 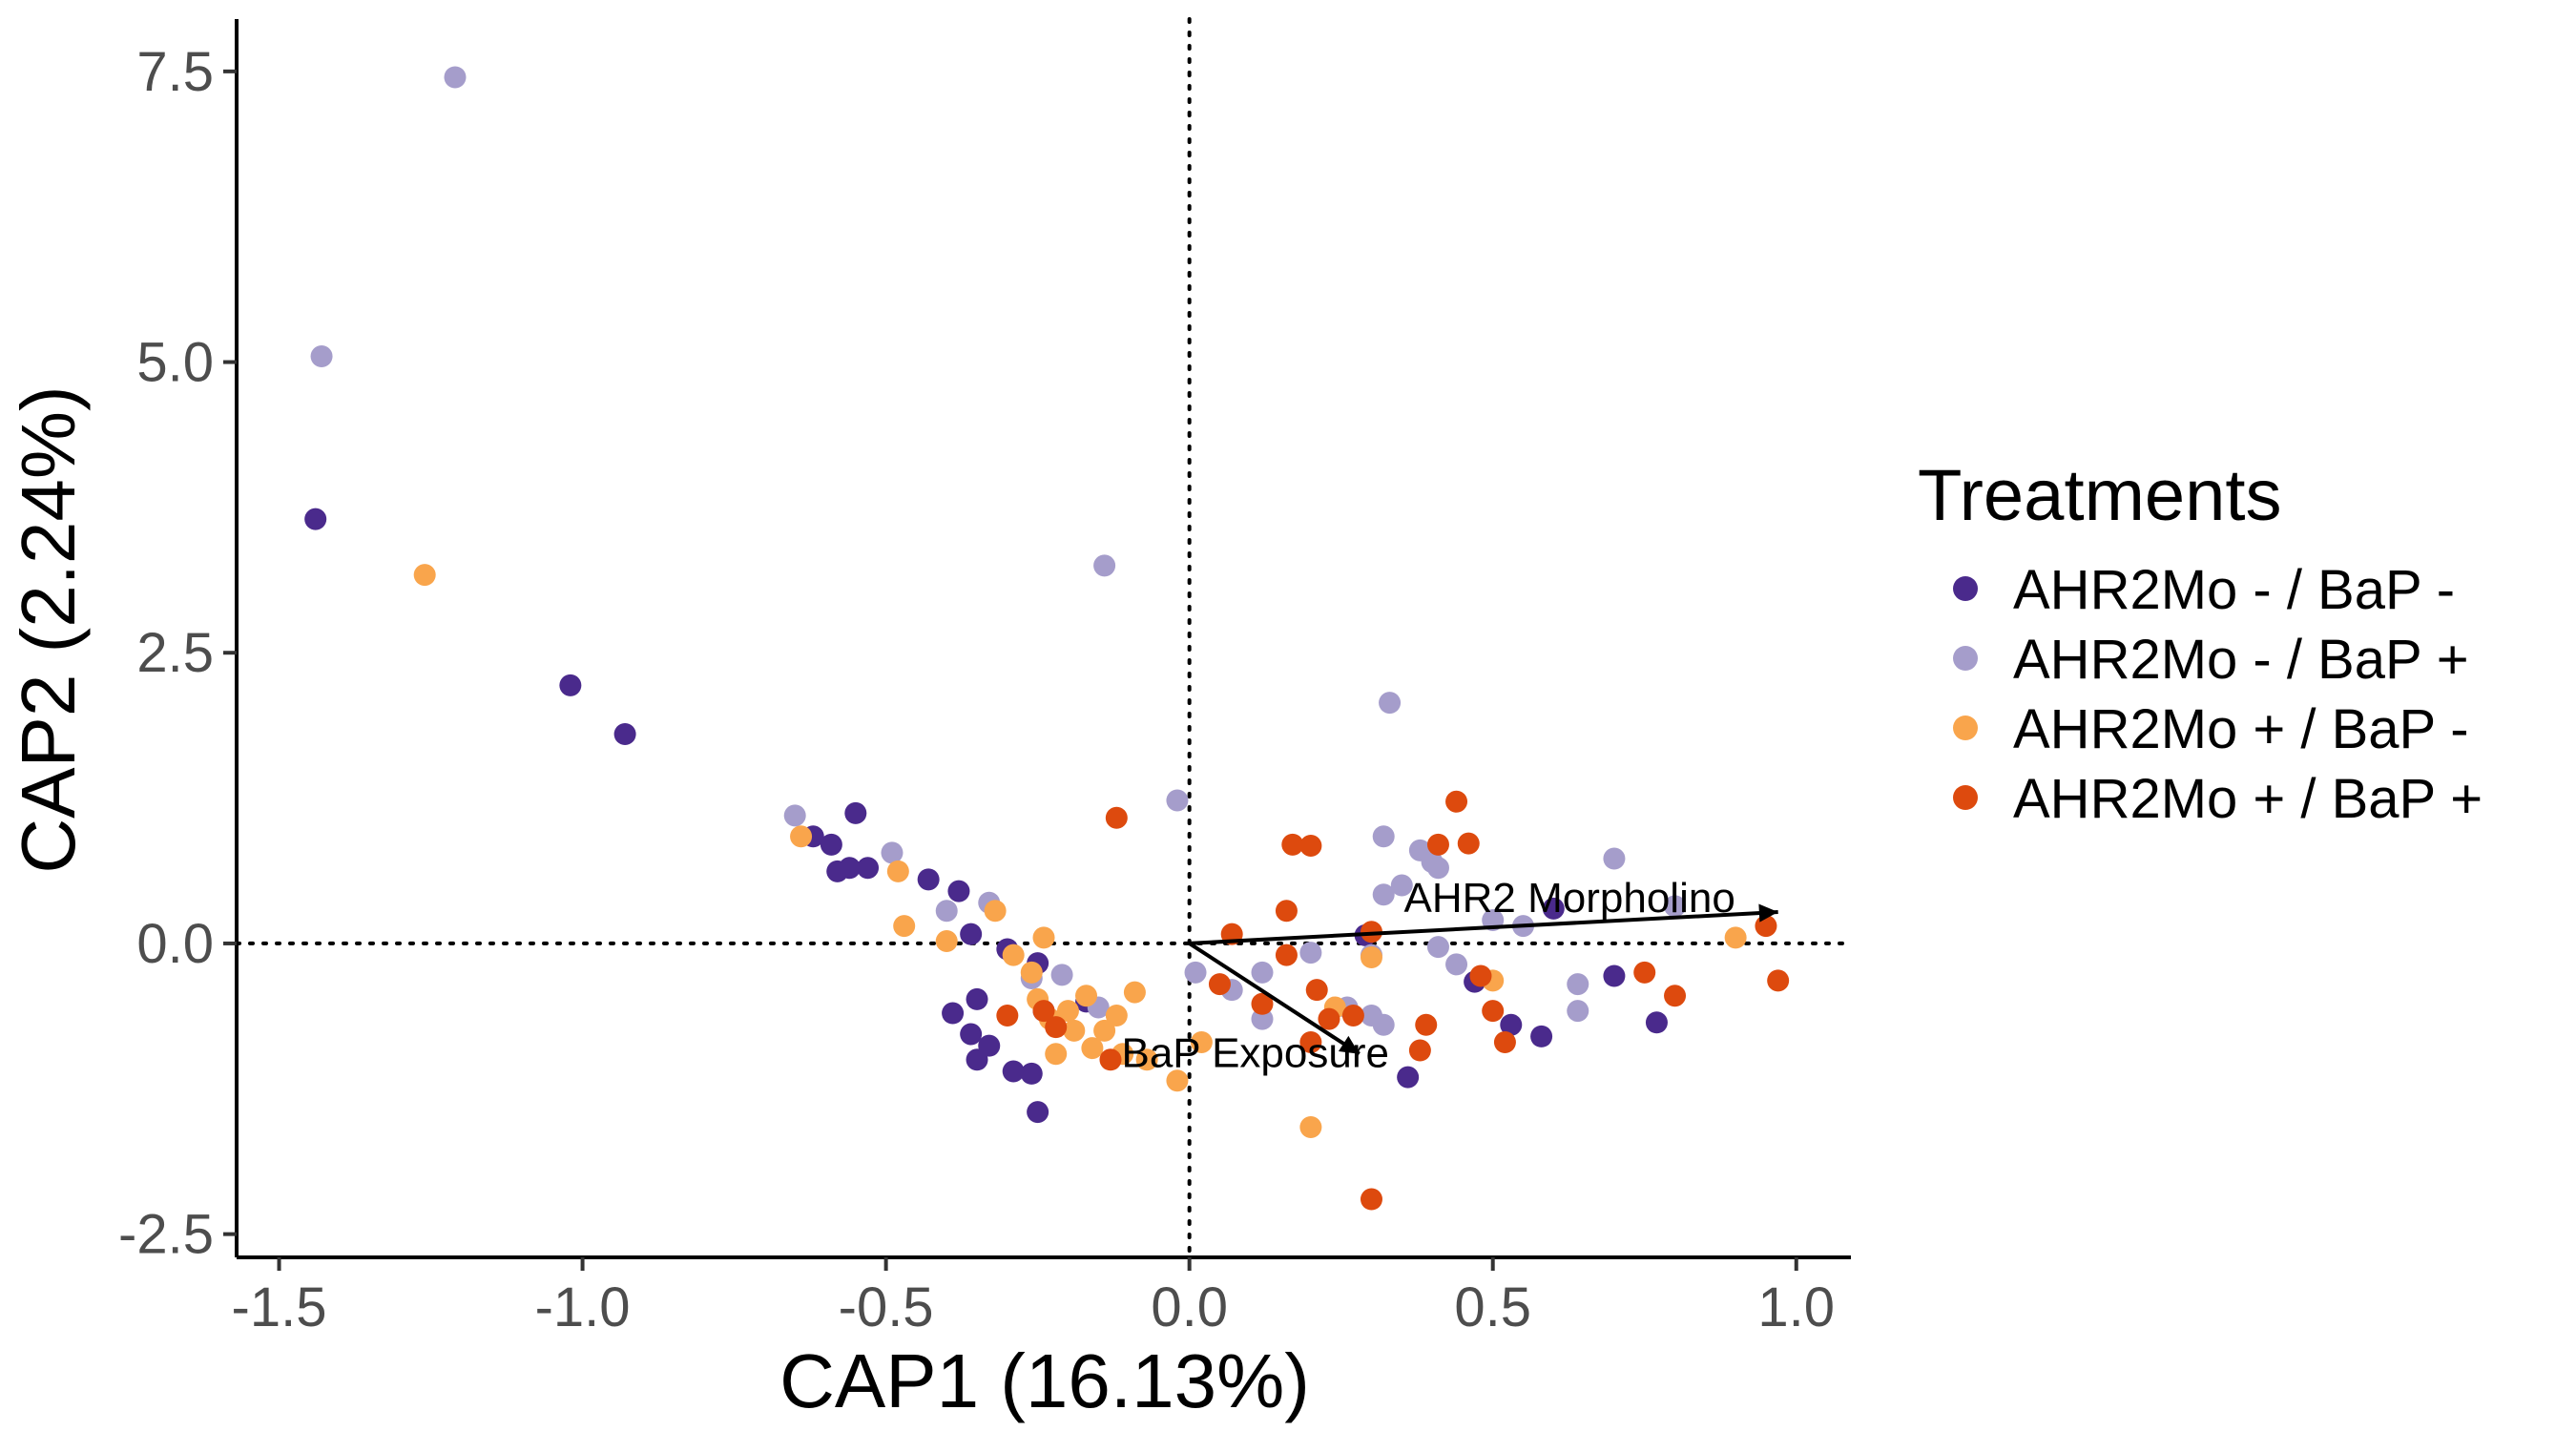 I want to click on data-point-s0-p2, so click(x=624, y=734).